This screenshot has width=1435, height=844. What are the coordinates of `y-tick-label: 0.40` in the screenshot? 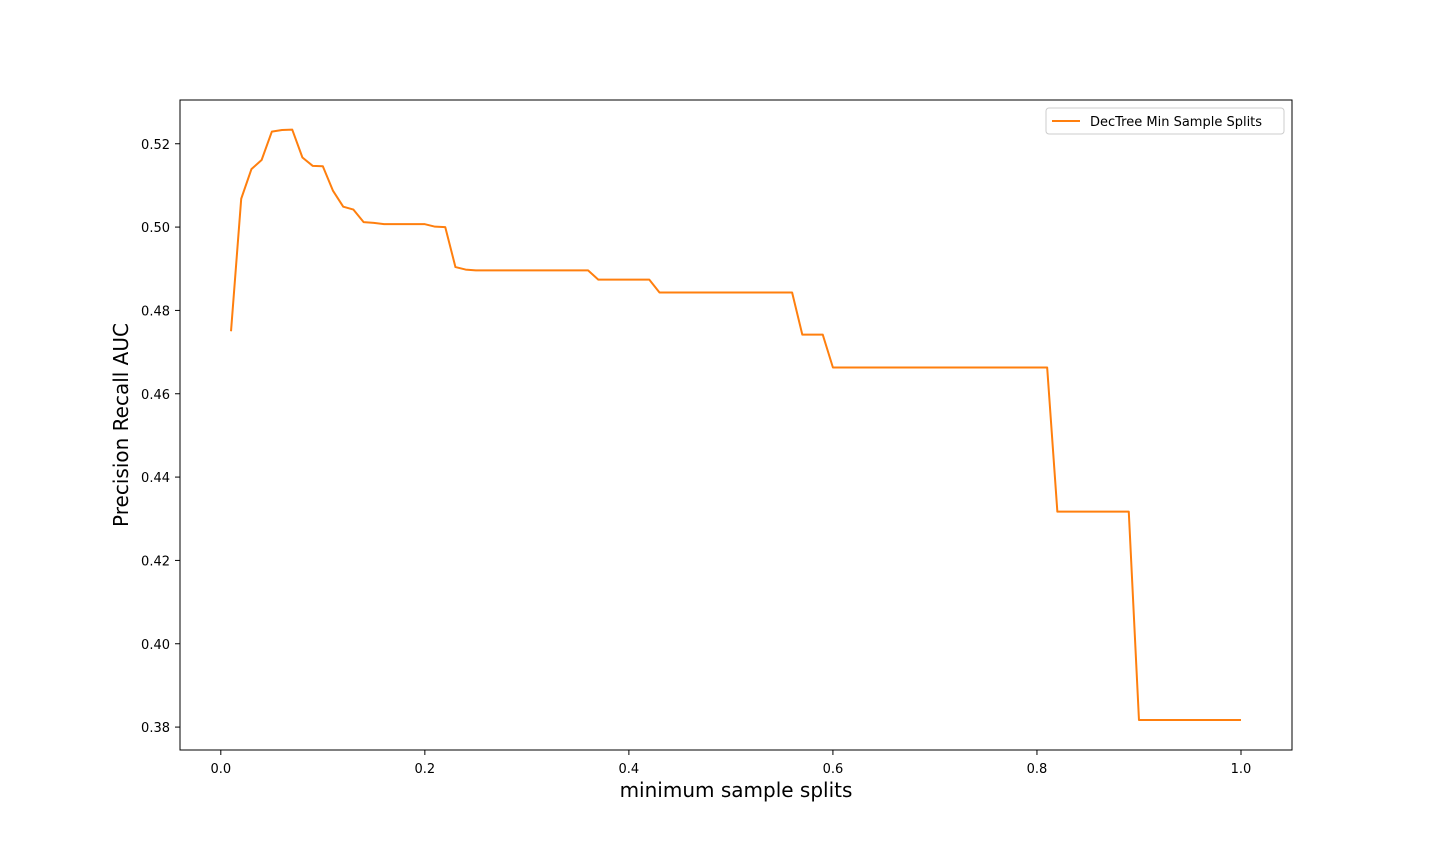 It's located at (155, 645).